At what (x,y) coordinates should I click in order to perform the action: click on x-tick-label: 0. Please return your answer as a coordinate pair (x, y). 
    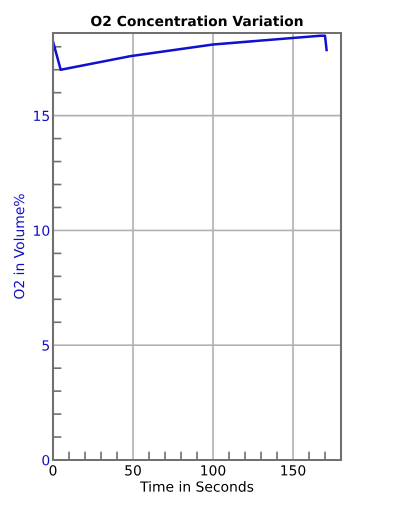
    Looking at the image, I should click on (52, 470).